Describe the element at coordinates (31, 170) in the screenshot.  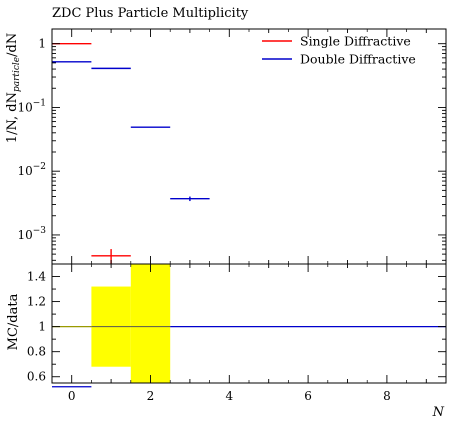
I see `y-tick-label: 10⁻²` at that location.